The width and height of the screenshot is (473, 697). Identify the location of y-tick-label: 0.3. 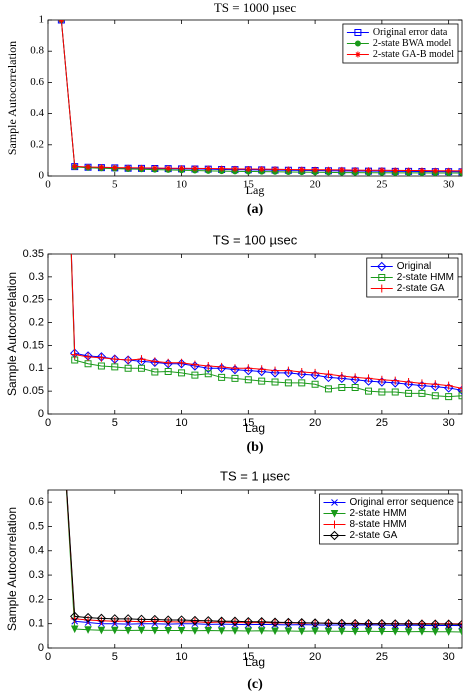
(36, 575).